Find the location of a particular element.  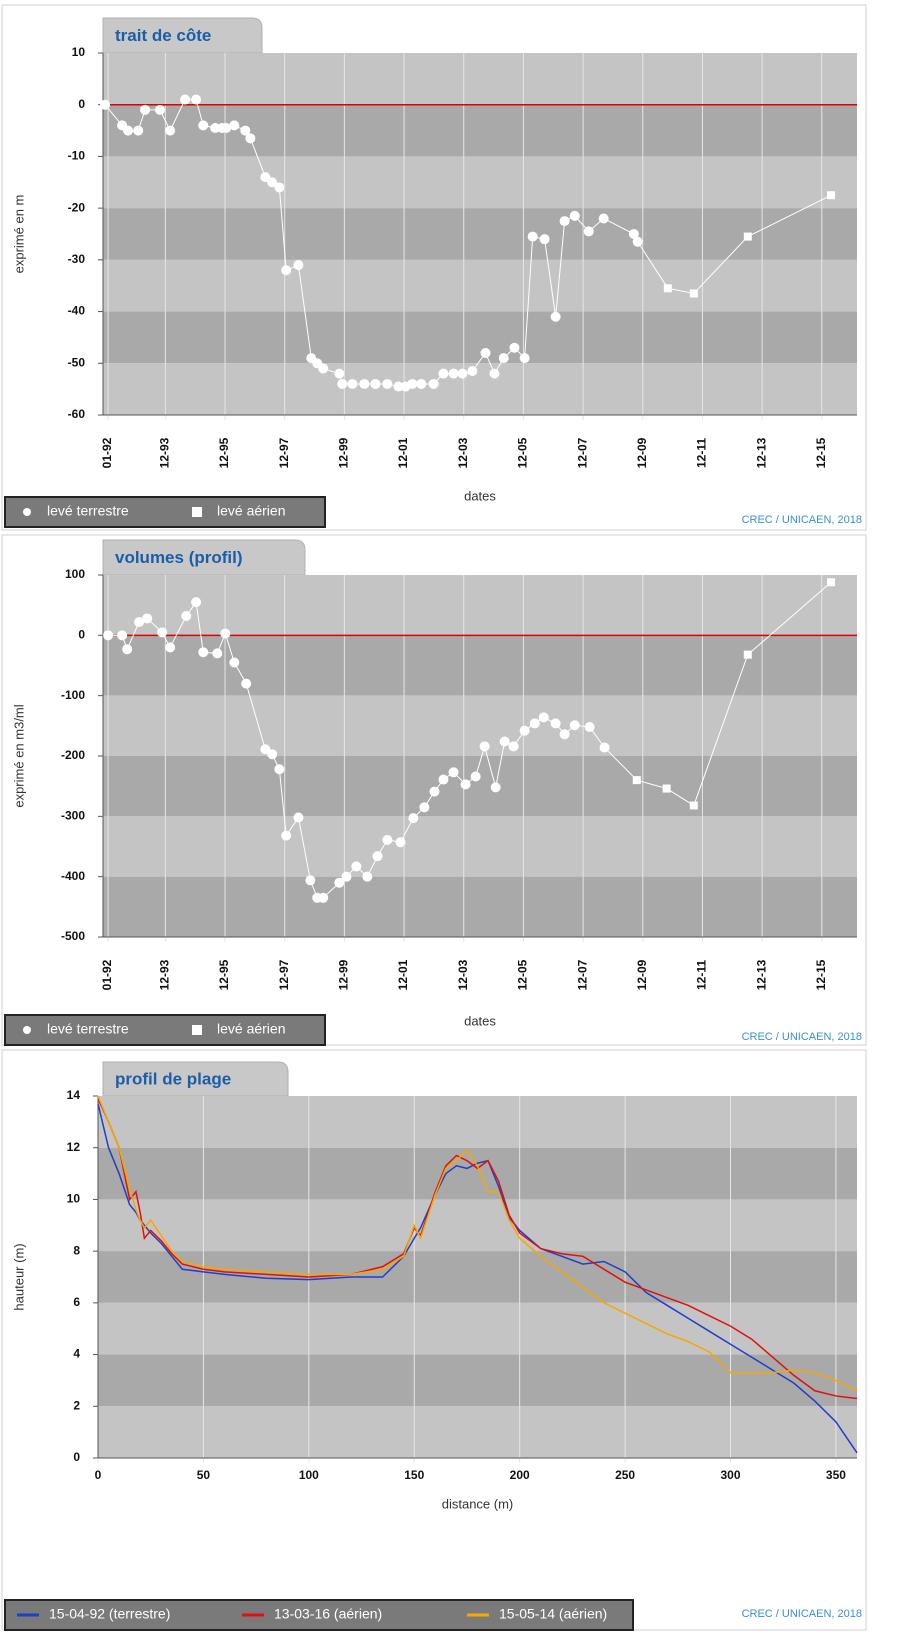

legend-marker is located at coordinates (27, 512).